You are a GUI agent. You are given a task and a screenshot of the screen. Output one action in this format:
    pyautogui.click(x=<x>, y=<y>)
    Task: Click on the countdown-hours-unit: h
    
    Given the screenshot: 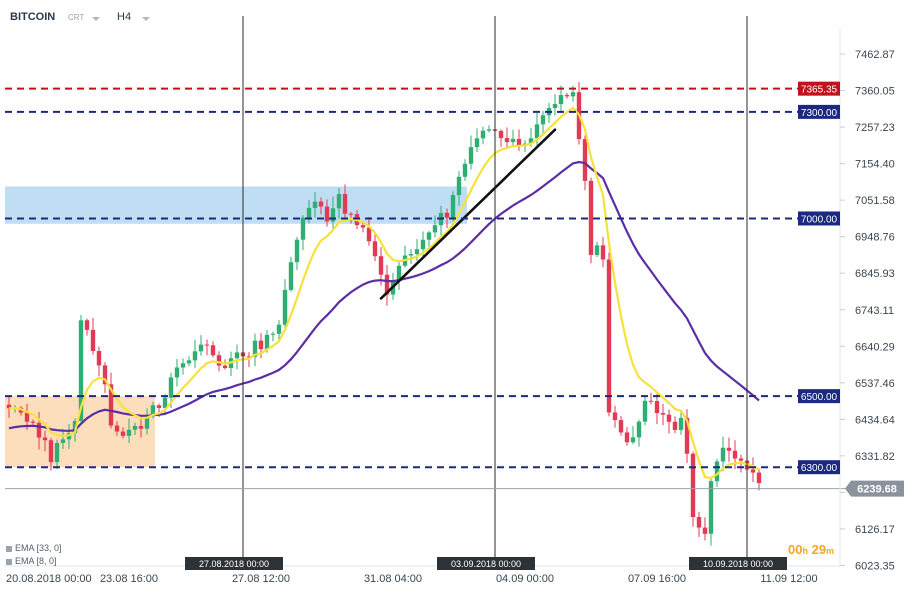 What is the action you would take?
    pyautogui.click(x=805, y=551)
    